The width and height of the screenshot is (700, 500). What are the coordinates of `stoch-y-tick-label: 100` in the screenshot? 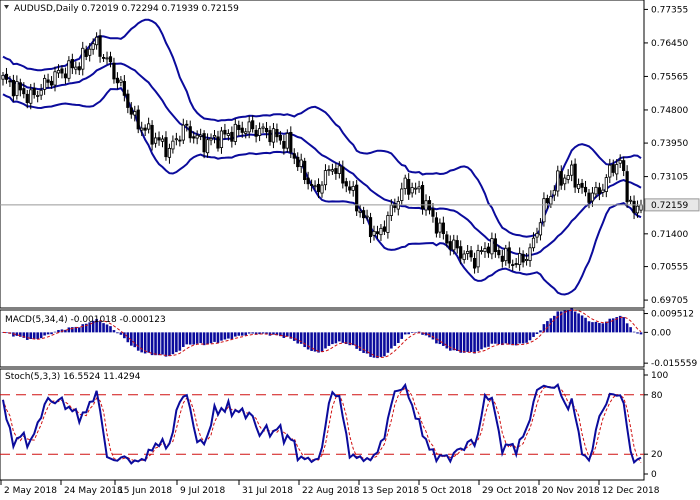 It's located at (659, 376).